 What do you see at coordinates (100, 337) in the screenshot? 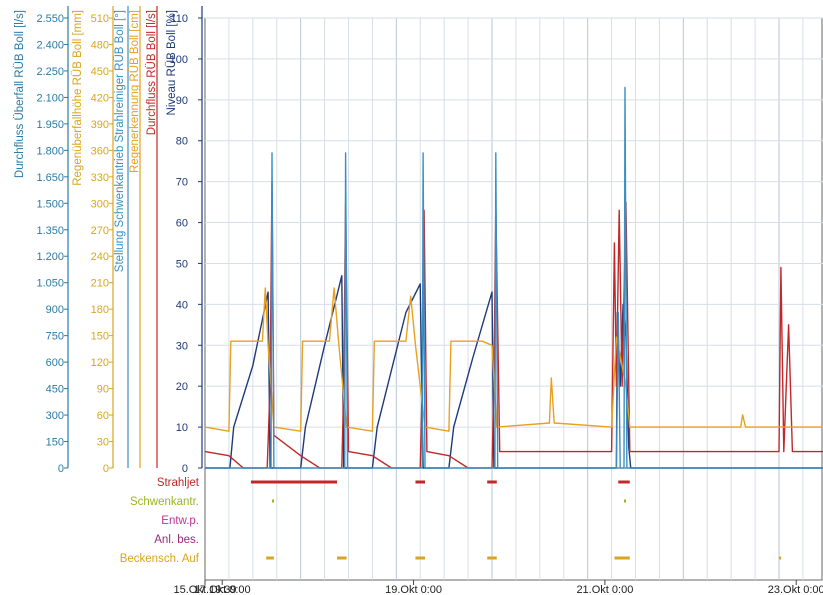
I see `regenhoehe-tick-label: 150` at bounding box center [100, 337].